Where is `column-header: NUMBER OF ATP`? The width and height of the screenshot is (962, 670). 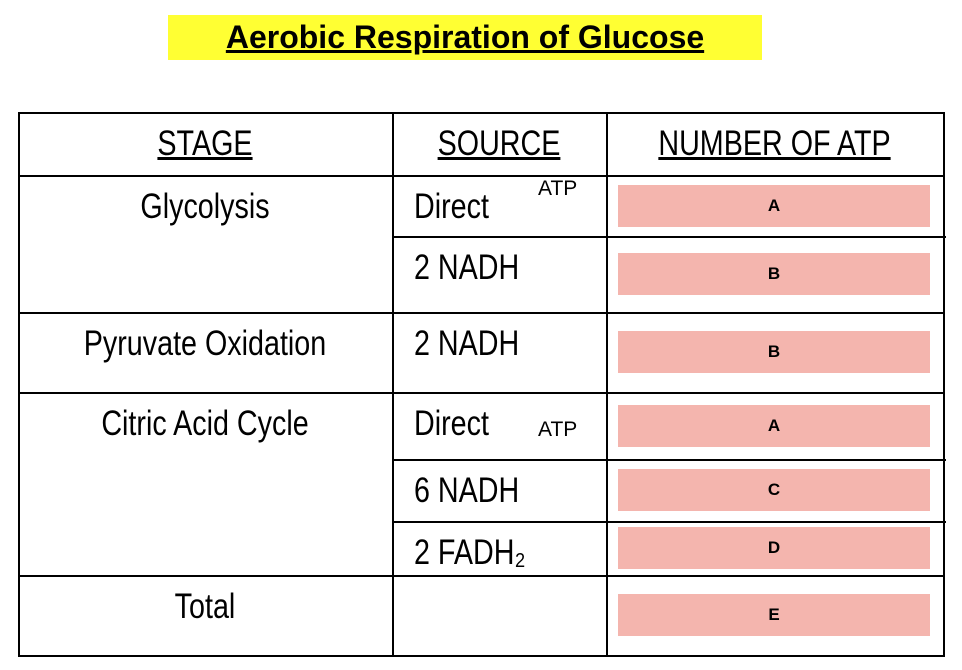 column-header: NUMBER OF ATP is located at coordinates (774, 143).